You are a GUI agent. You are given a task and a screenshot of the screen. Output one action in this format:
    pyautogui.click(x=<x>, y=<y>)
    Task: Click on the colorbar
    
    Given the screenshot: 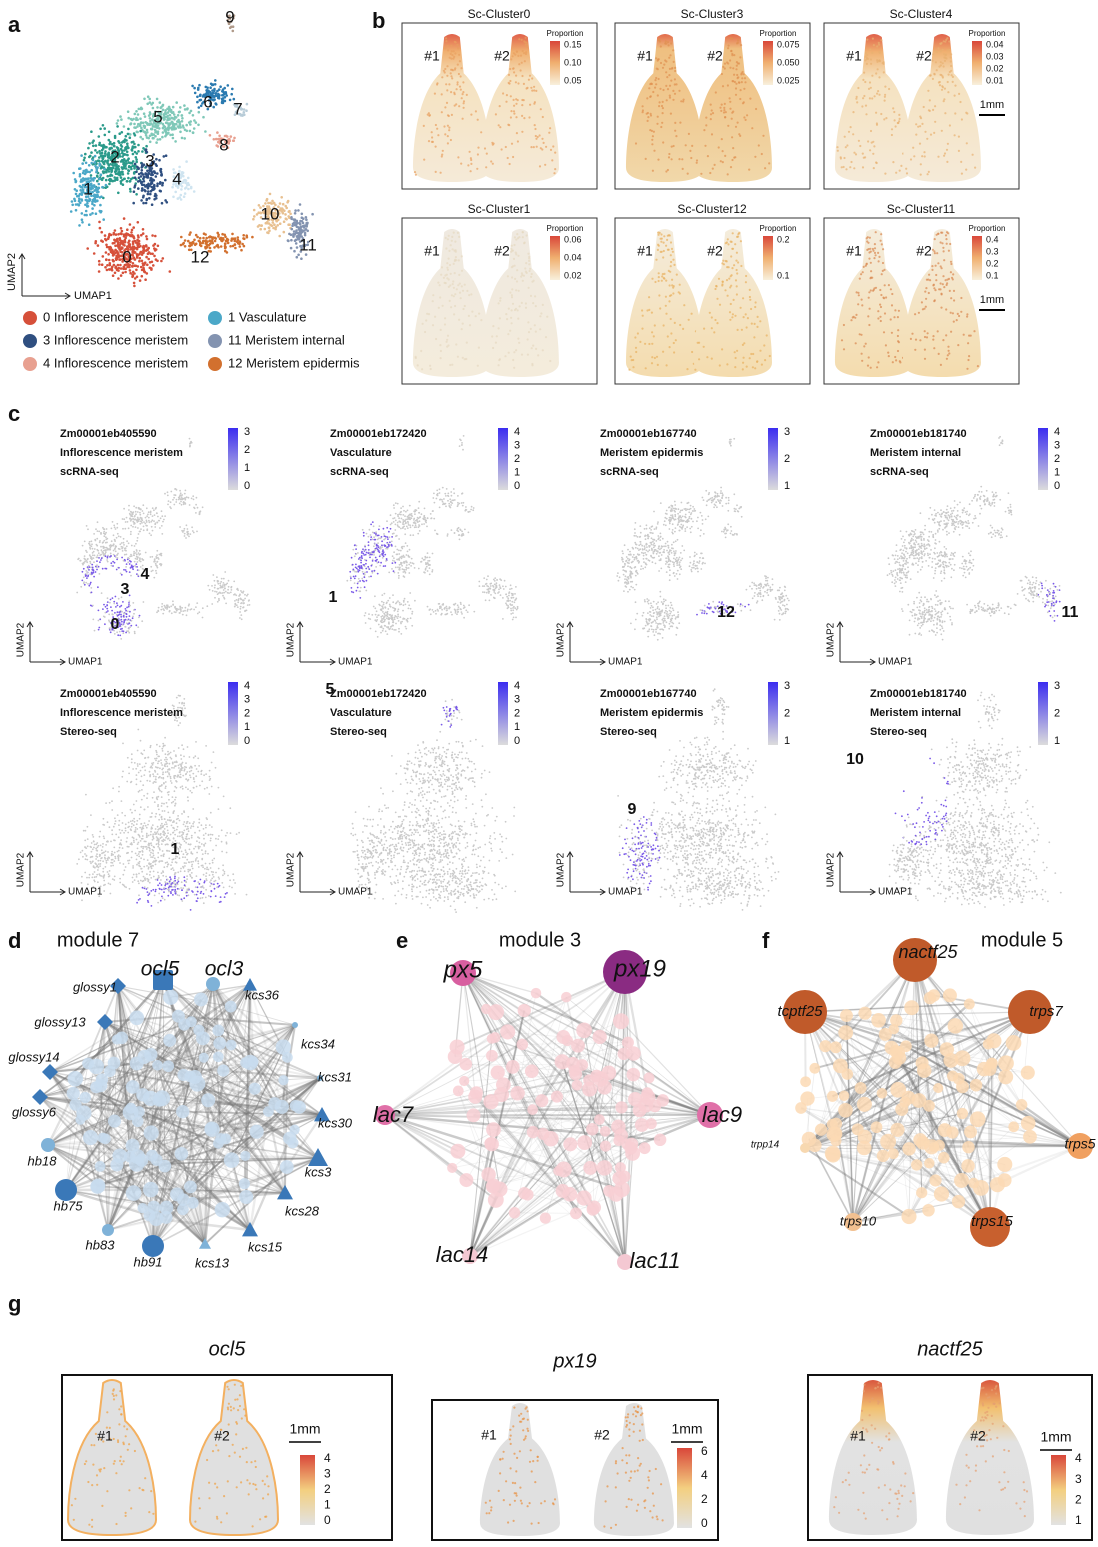 What is the action you would take?
    pyautogui.click(x=233, y=459)
    